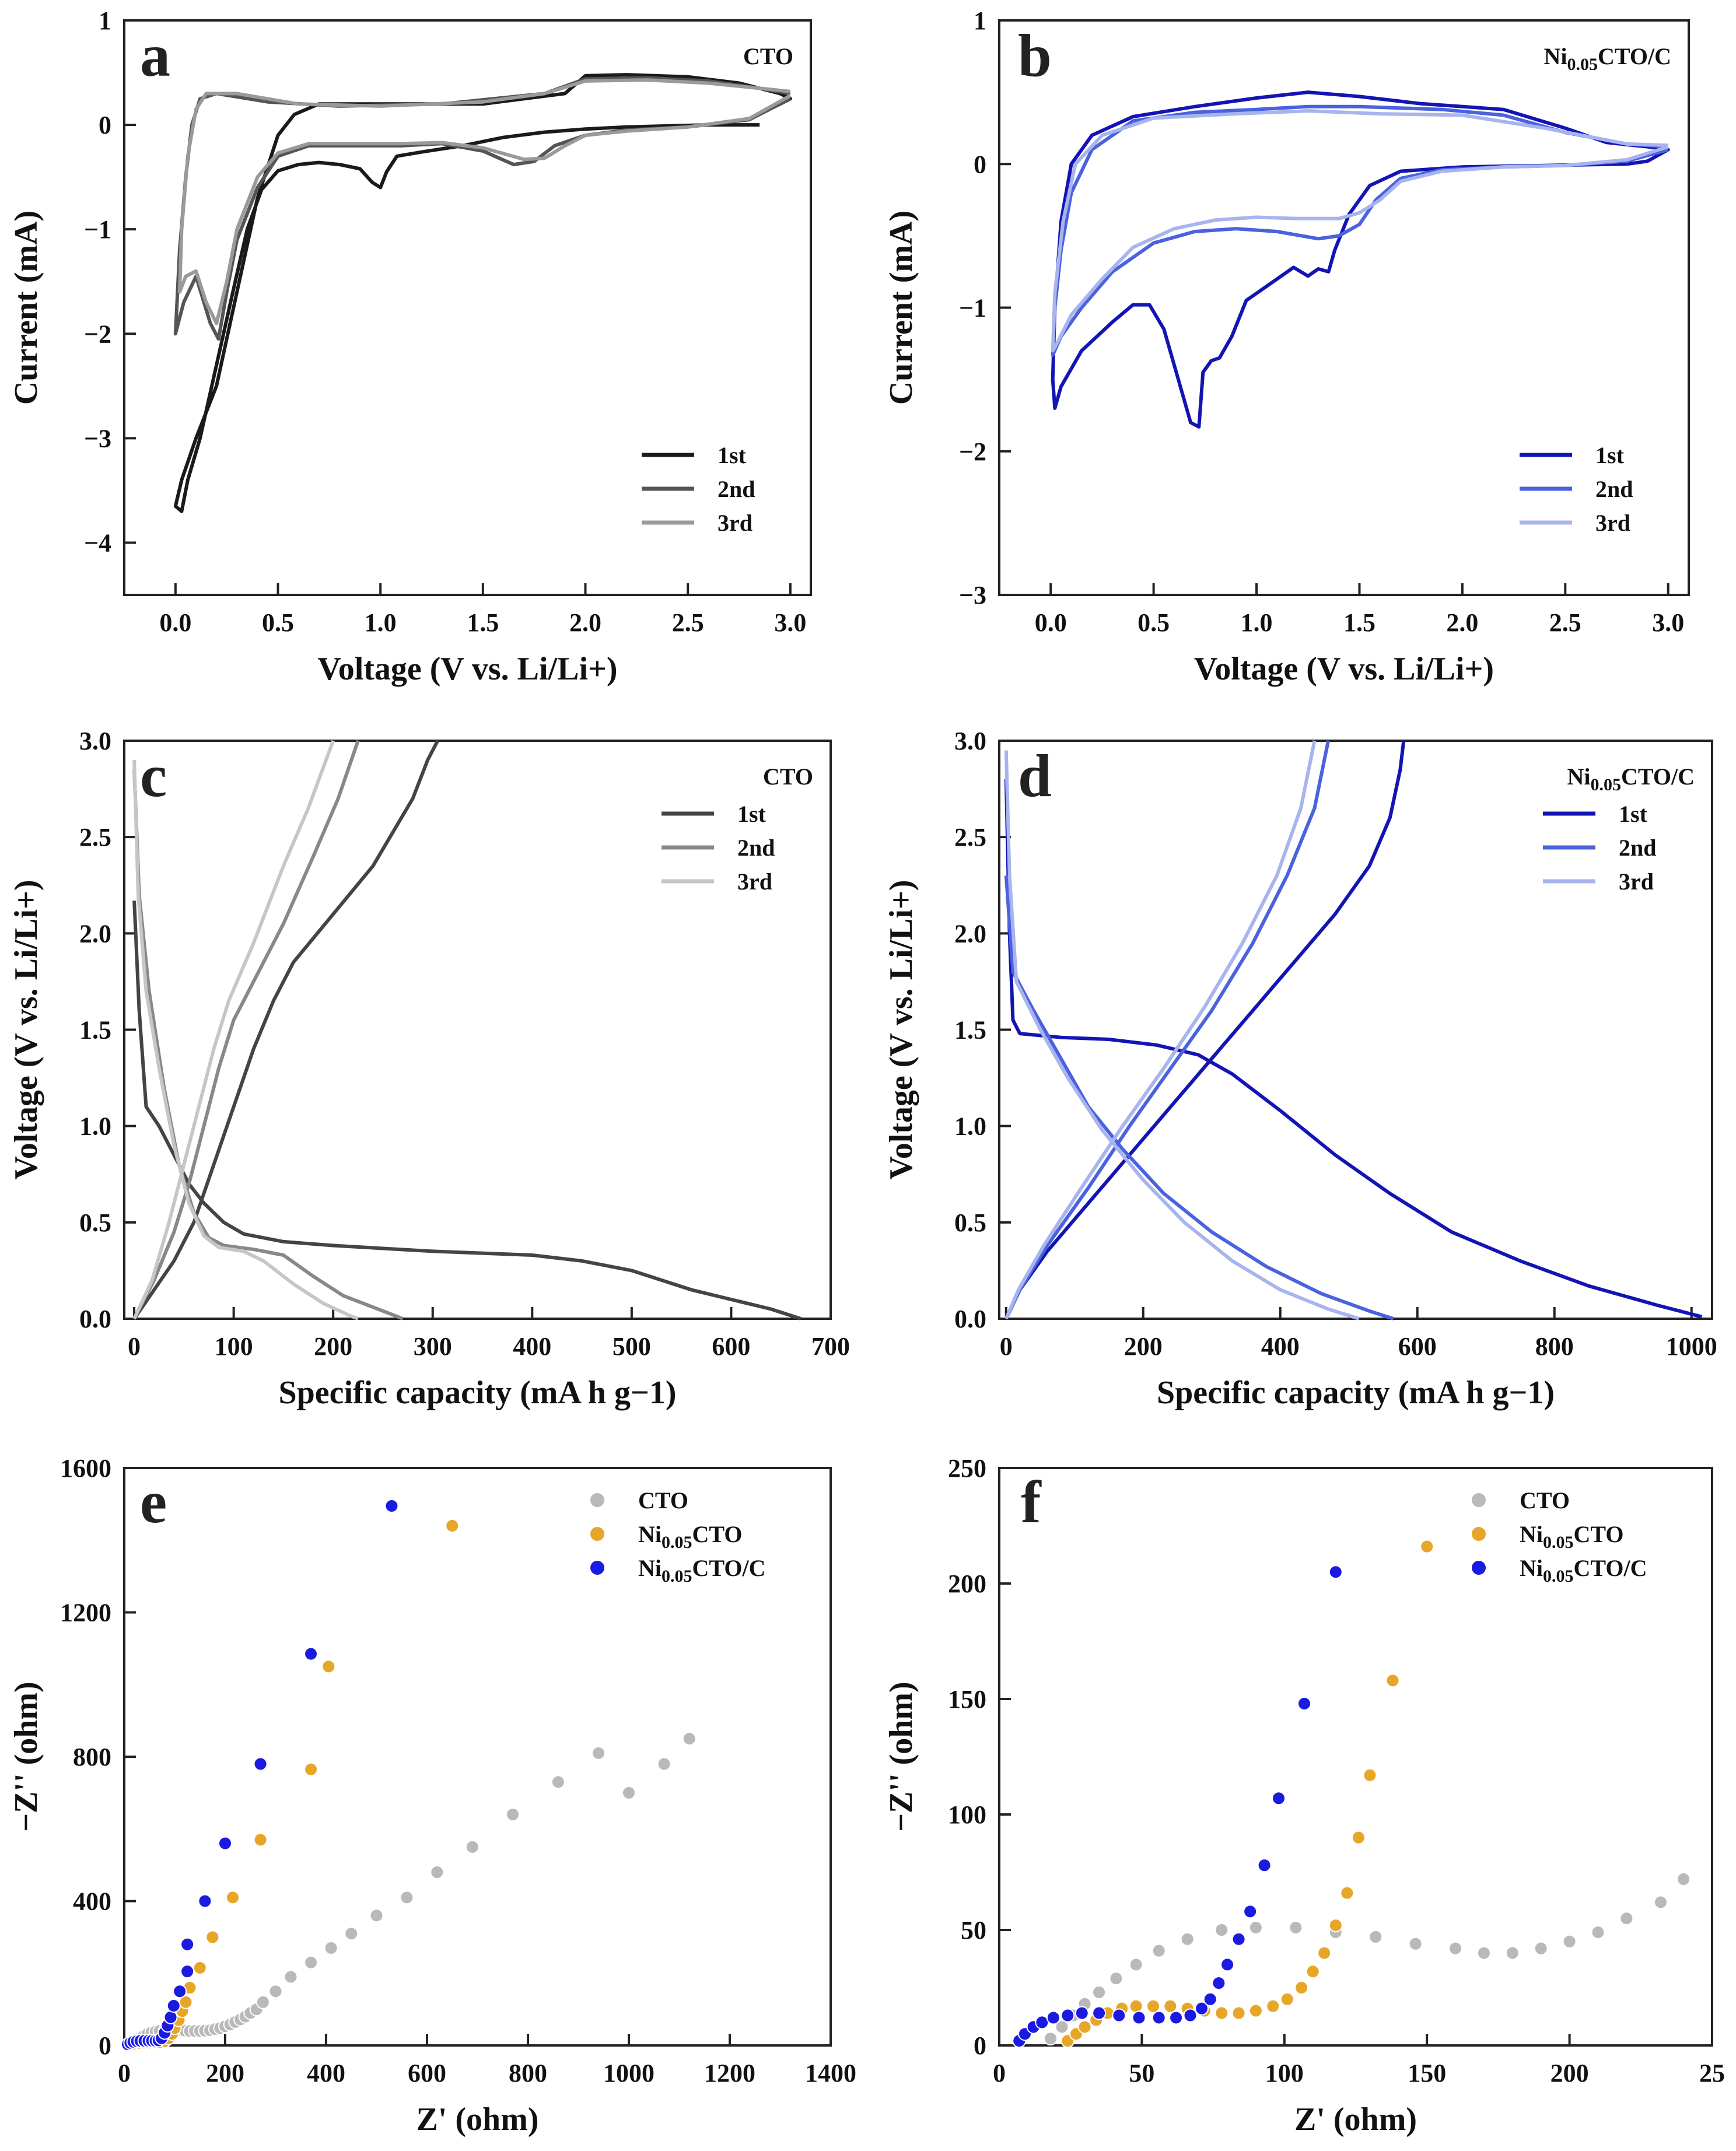 This screenshot has height=2151, width=1736. Describe the element at coordinates (768, 56) in the screenshot. I see `chart-title: CTO` at that location.